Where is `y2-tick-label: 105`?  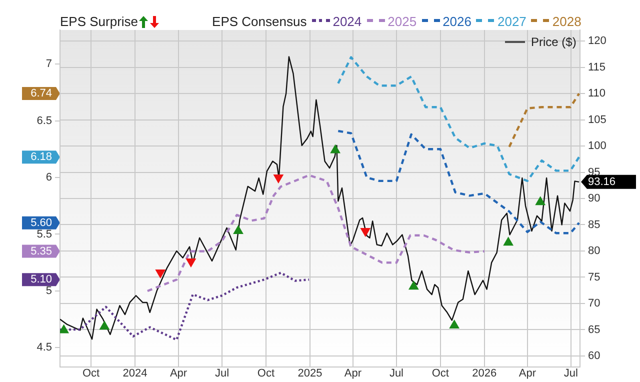 y2-tick-label: 105 is located at coordinates (597, 120).